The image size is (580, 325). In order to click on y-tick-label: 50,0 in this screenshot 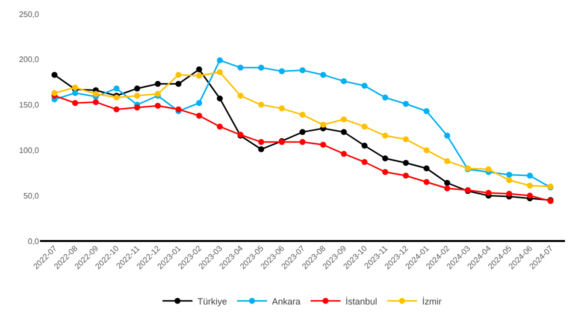, I will do `click(31, 195)`.